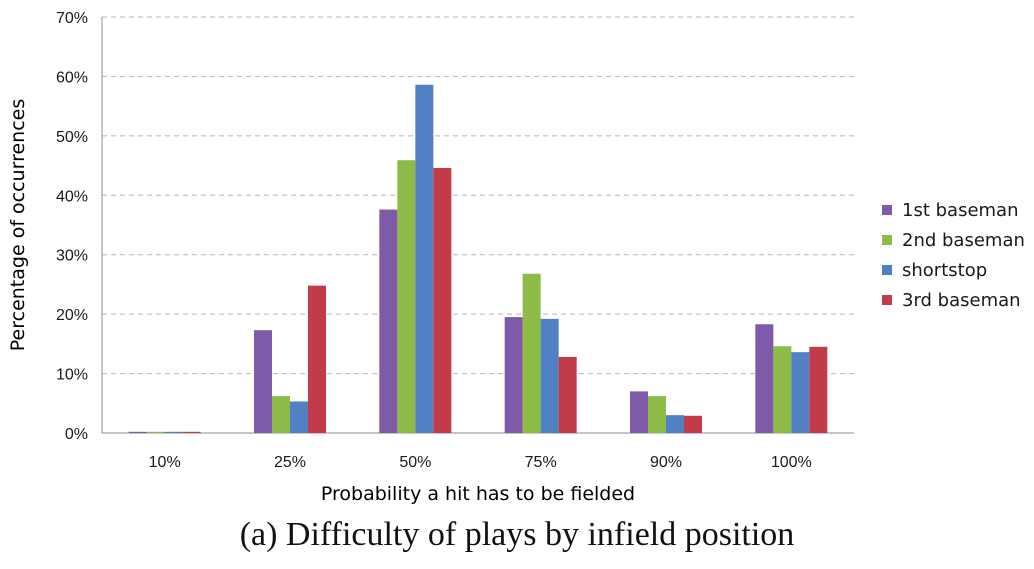  What do you see at coordinates (791, 462) in the screenshot?
I see `x-tick-label: 100%` at bounding box center [791, 462].